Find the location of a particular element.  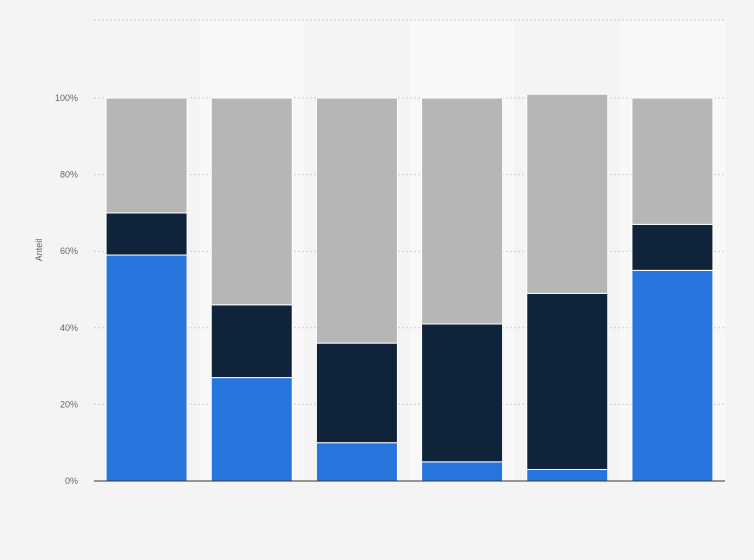

y-tick-label: 0% is located at coordinates (71, 481).